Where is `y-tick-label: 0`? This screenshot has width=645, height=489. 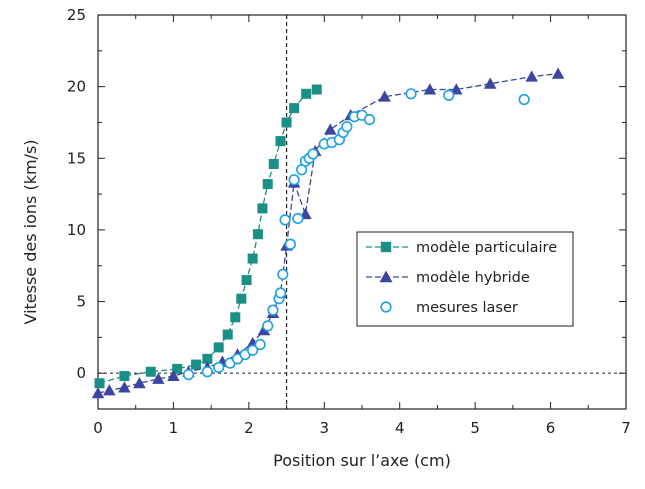 y-tick-label: 0 is located at coordinates (81, 373).